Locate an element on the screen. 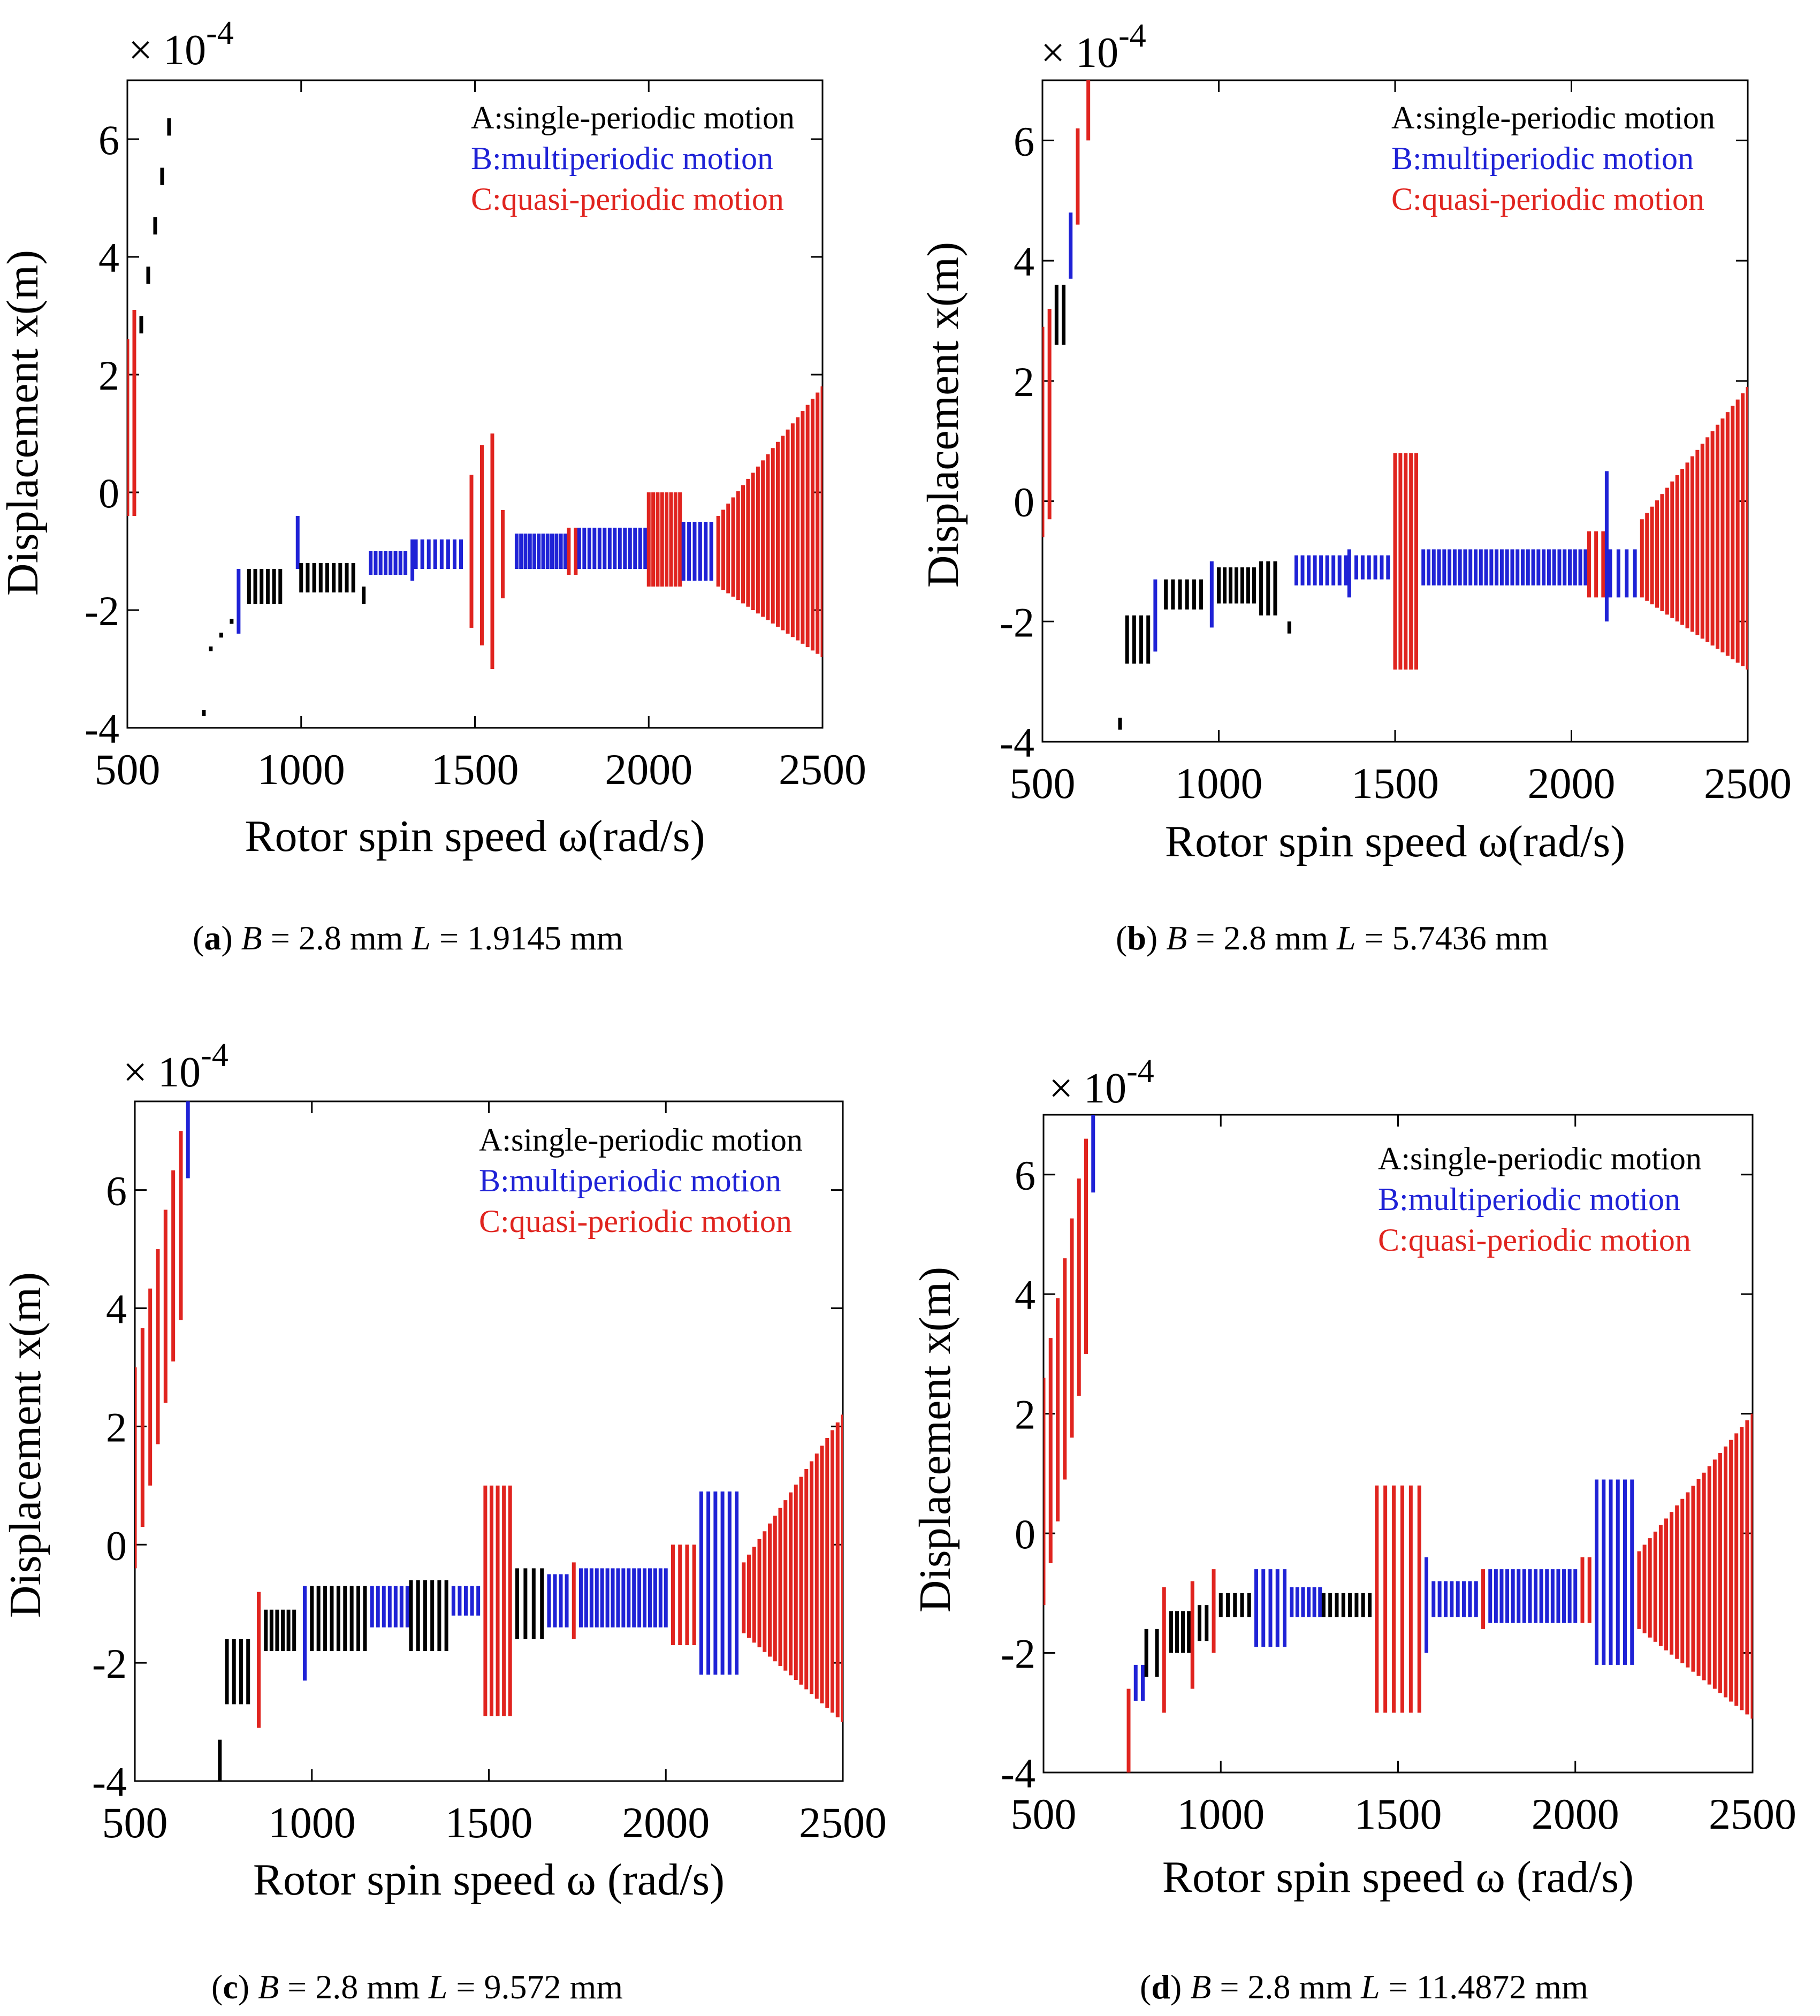 Image resolution: width=1820 pixels, height=2016 pixels. y-tick-label: 6 is located at coordinates (108, 140).